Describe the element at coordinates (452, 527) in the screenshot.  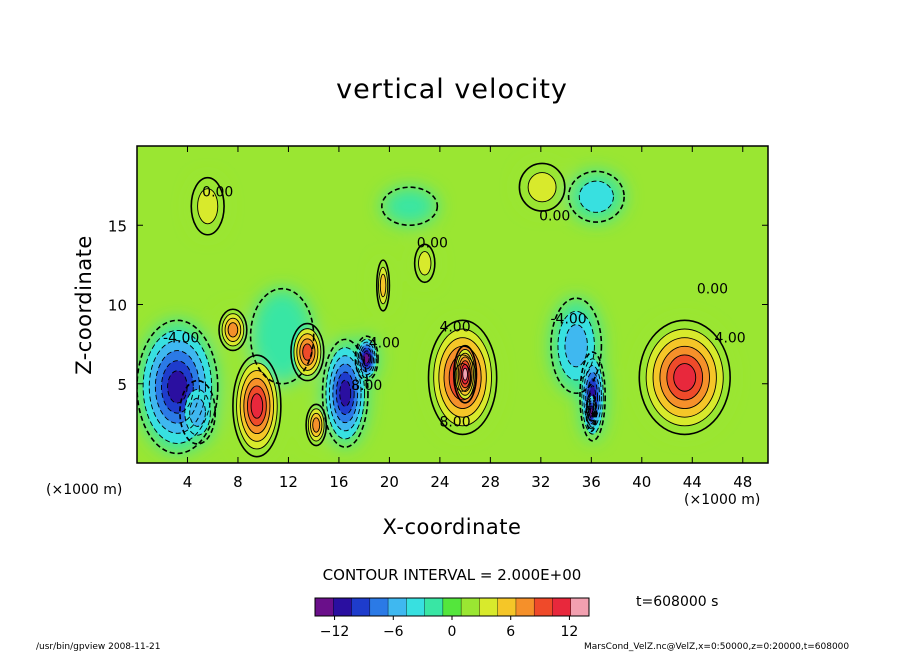
I see `x-axis-label: X-coordinate` at that location.